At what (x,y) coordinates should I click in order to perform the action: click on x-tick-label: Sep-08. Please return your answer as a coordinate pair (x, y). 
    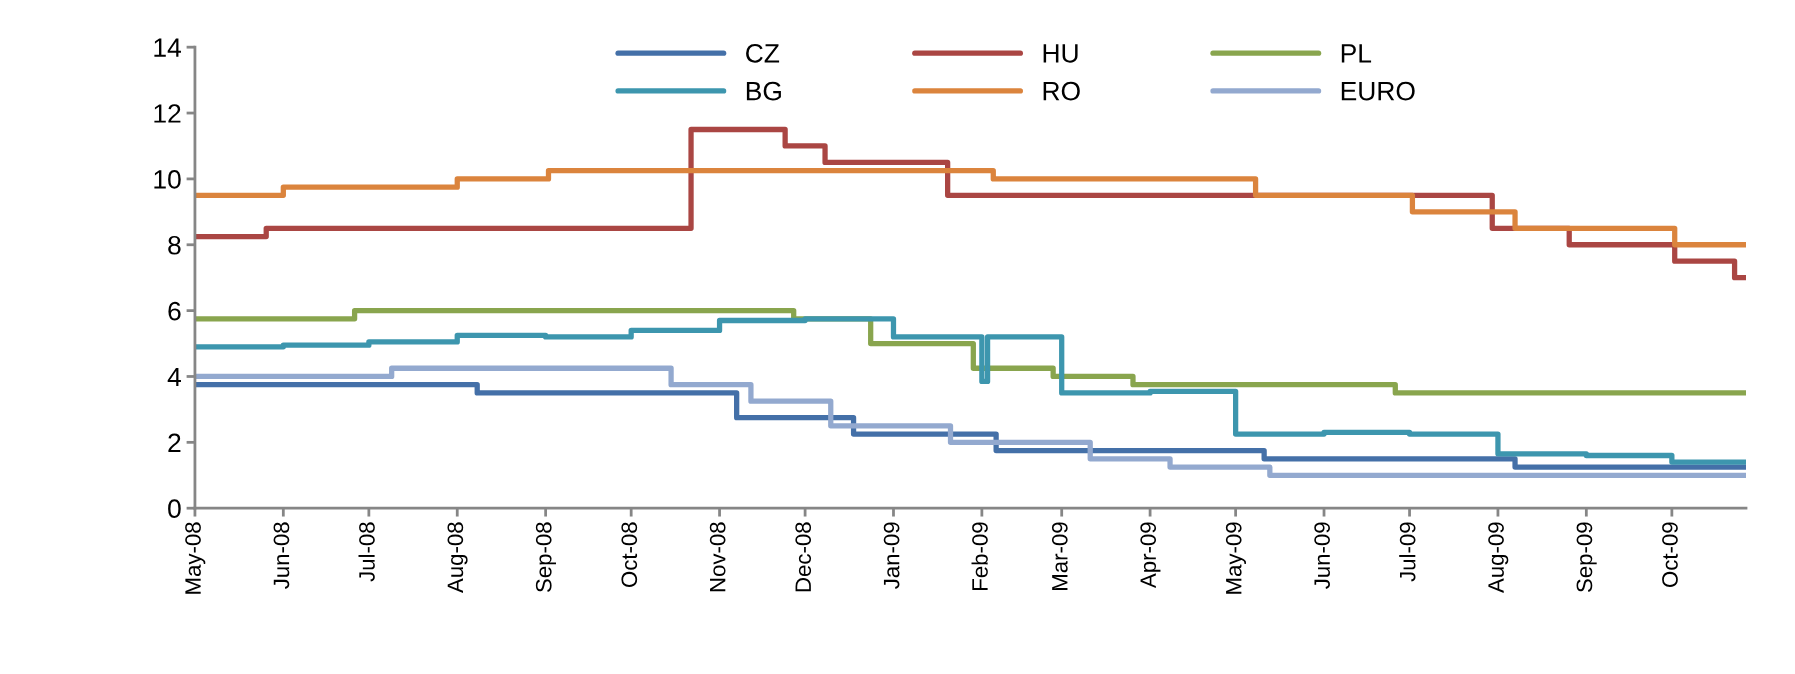
    Looking at the image, I should click on (545, 557).